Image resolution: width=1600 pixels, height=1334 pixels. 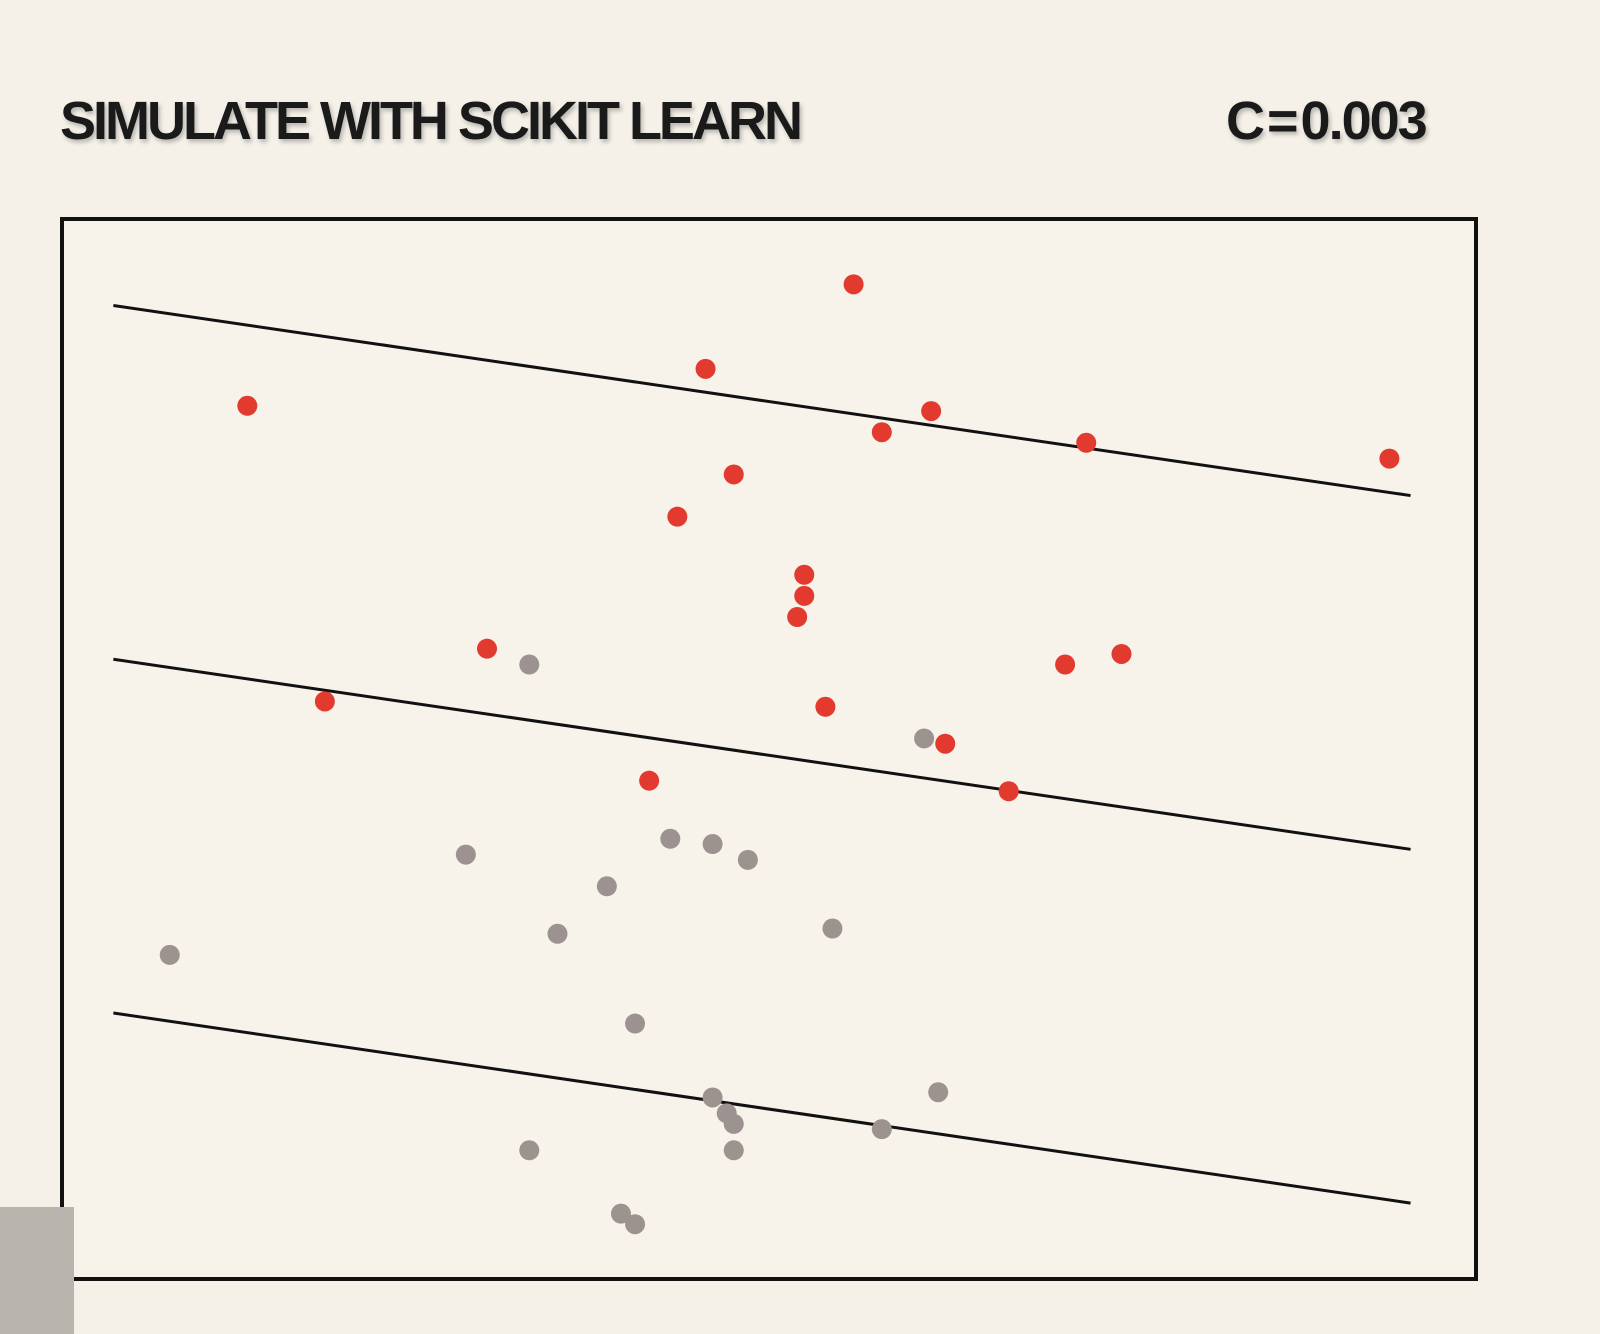 I want to click on decision-boundary-line, so click(x=762, y=754).